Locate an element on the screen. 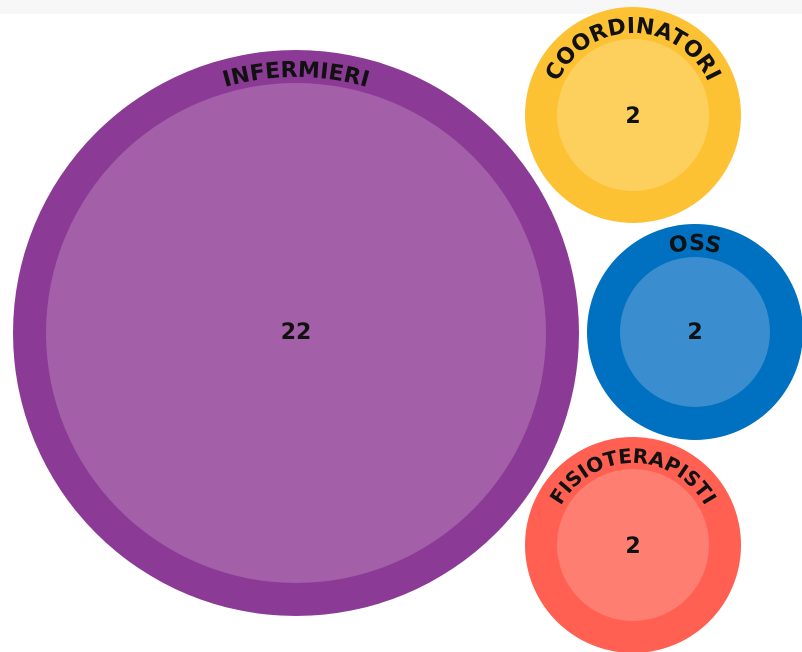 This screenshot has height=652, width=802. node-label-path: OSS is located at coordinates (695, 245).